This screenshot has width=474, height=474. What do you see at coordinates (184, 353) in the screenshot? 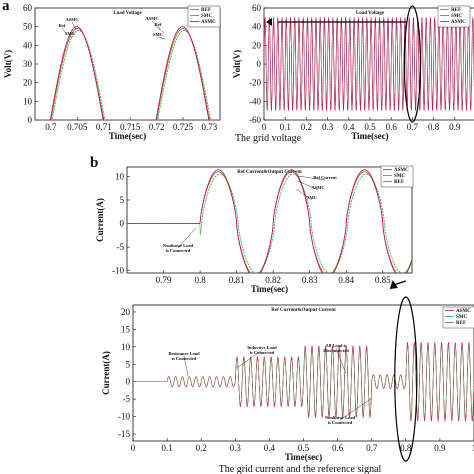
I see `annotation-text: Resistance Load` at bounding box center [184, 353].